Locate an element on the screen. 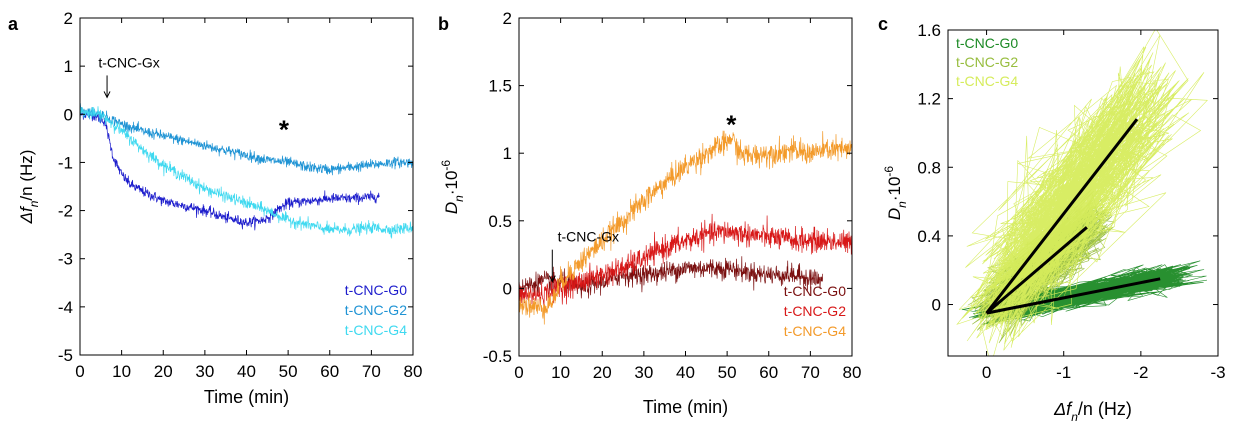  panel-label-a: a is located at coordinates (13, 24).